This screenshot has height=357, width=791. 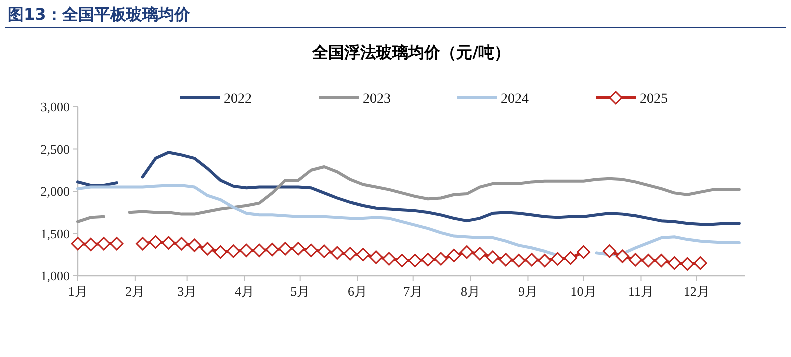 I want to click on x-tick-label: 11月, so click(x=641, y=291).